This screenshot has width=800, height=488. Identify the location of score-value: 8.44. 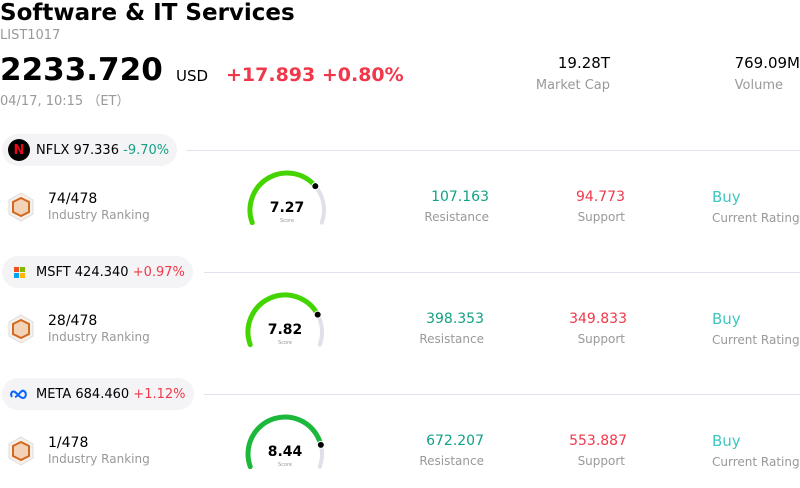
(285, 452).